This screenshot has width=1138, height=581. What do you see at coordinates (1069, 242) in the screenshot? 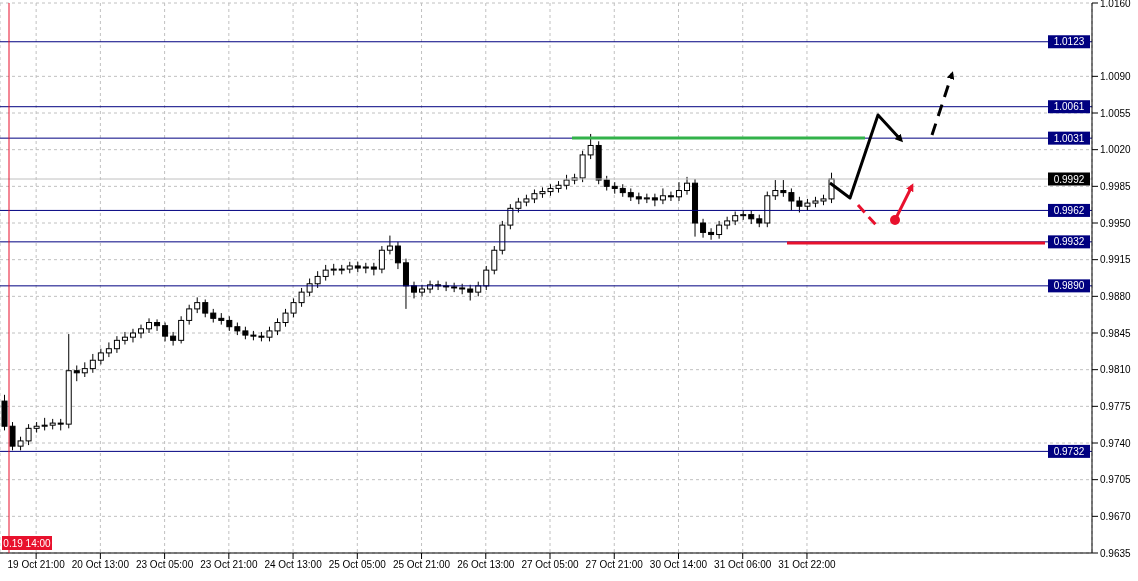
I see `ref-line-label: 0.9932` at bounding box center [1069, 242].